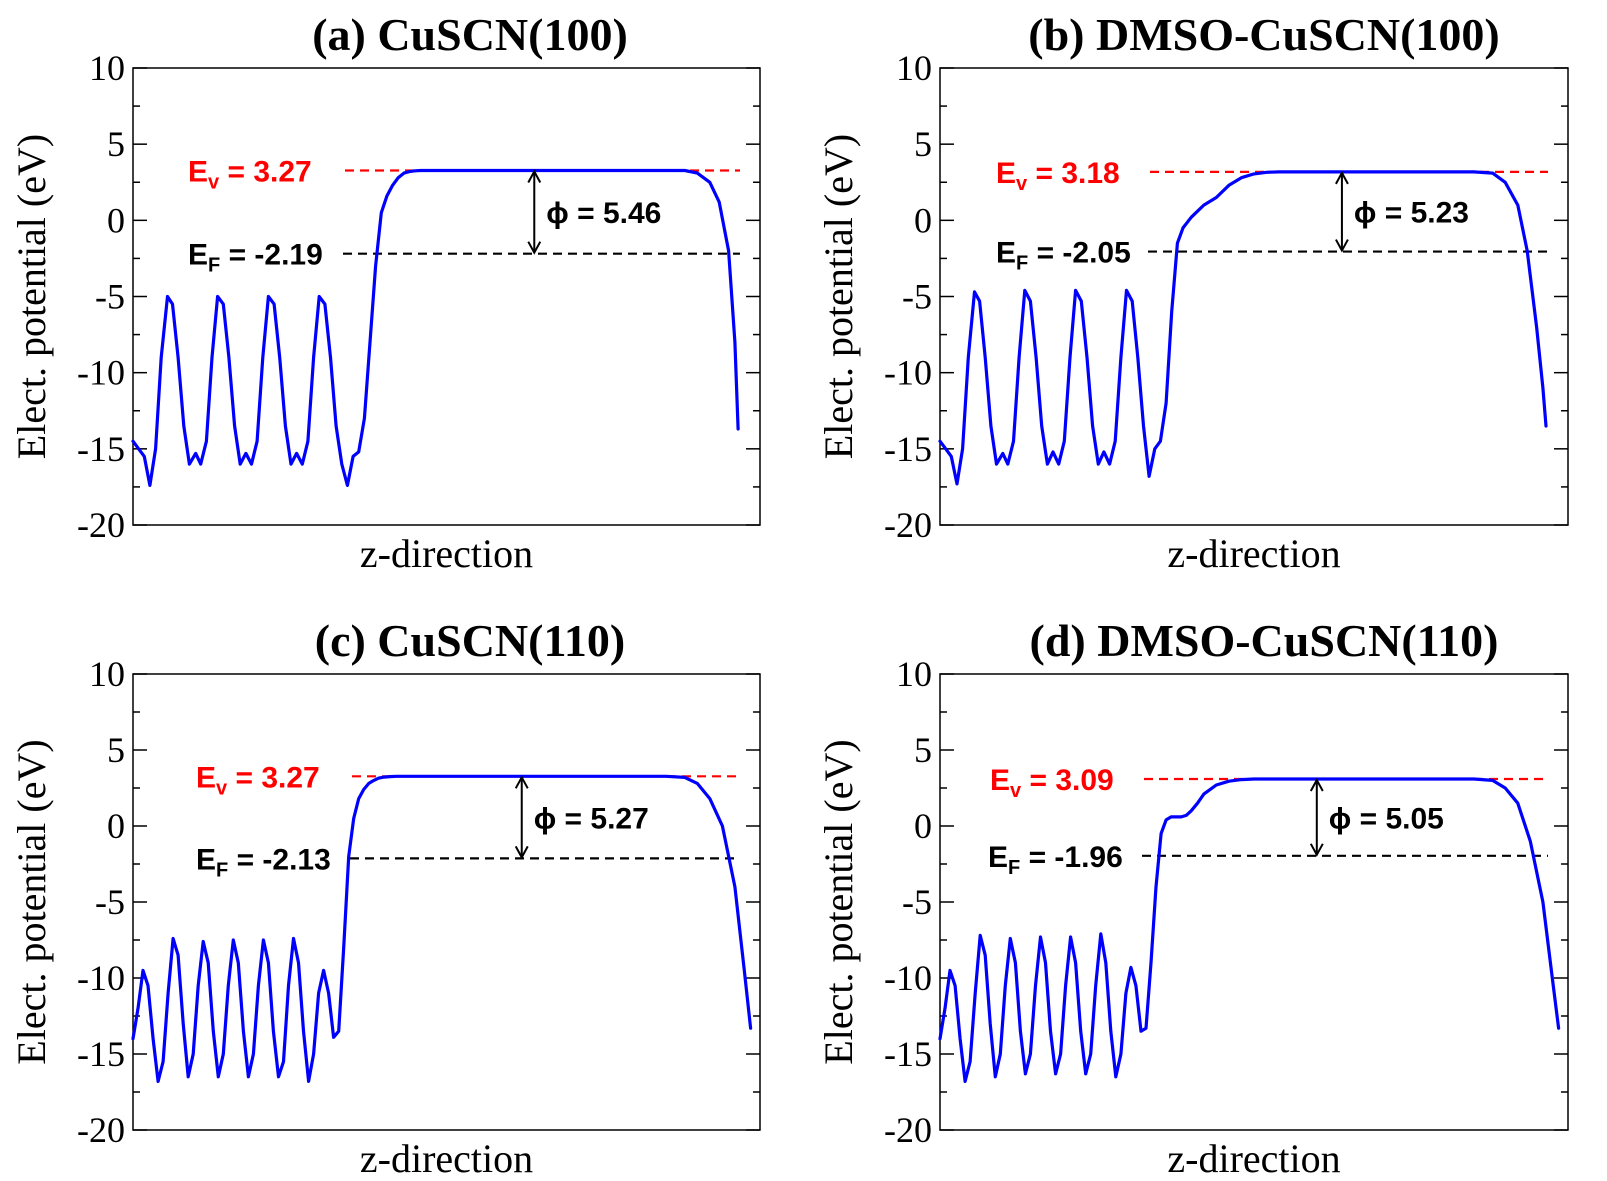  I want to click on panel-title: (c) CuSCN(110), so click(470, 640).